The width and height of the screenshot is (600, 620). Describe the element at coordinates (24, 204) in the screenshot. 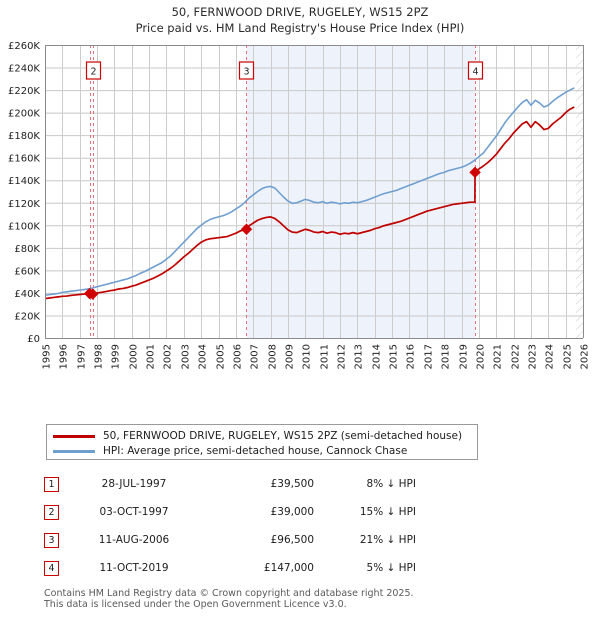

I see `svg-text: £120K` at that location.